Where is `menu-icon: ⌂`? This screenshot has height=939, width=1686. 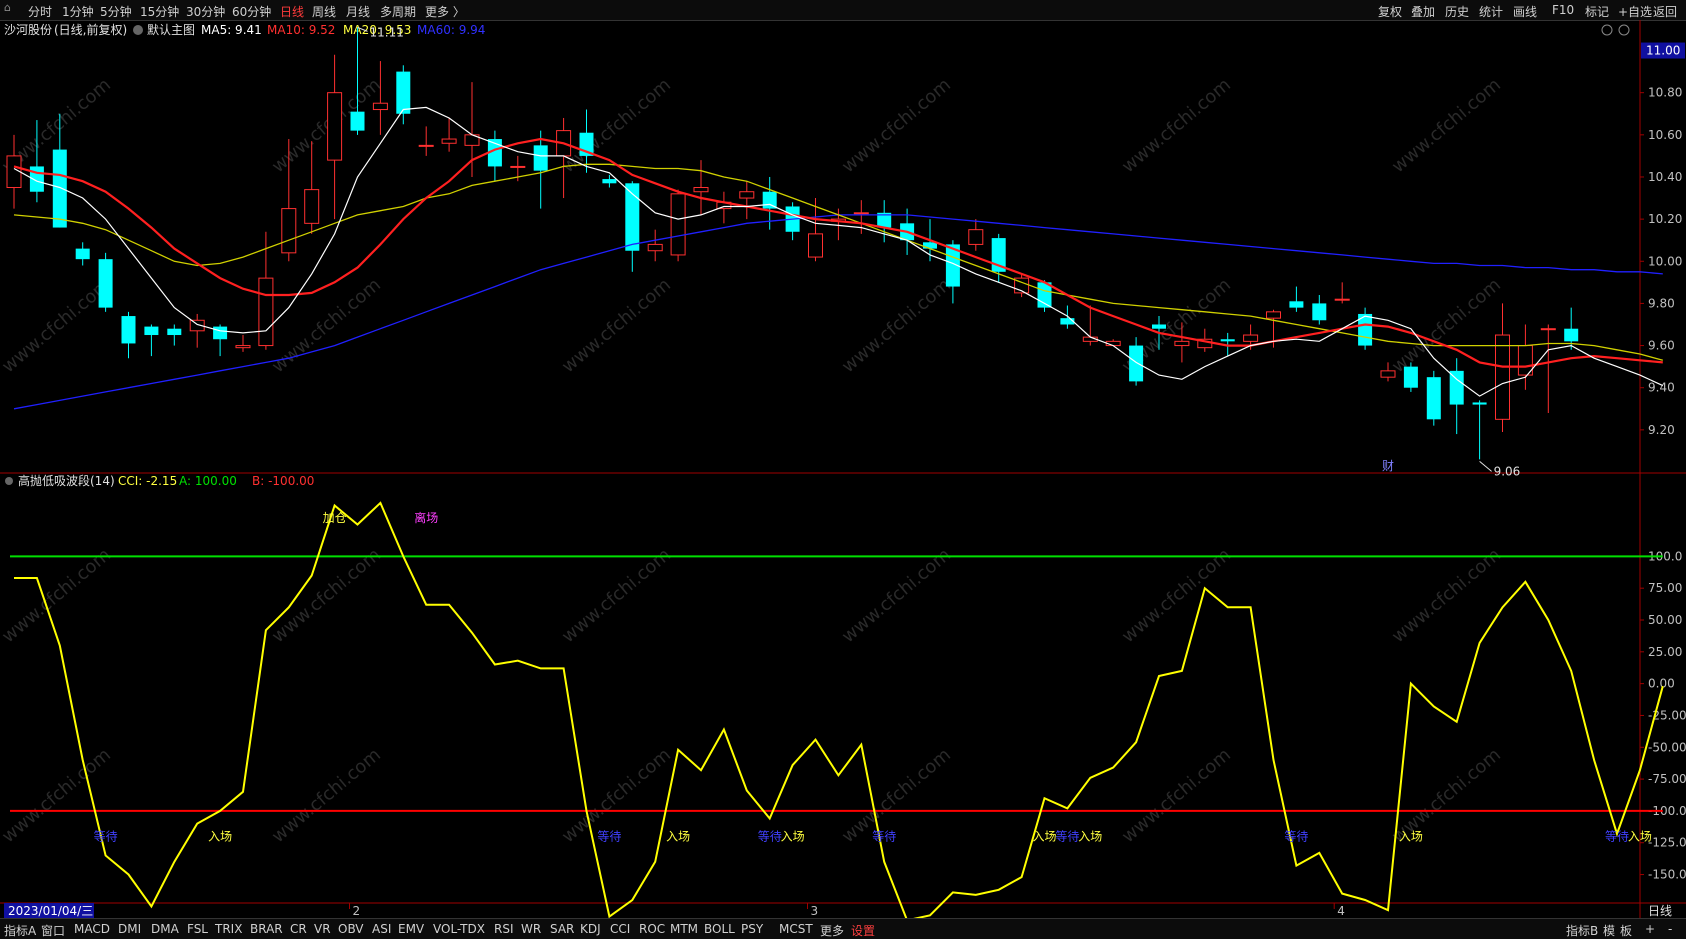
menu-icon: ⌂ is located at coordinates (7, 7).